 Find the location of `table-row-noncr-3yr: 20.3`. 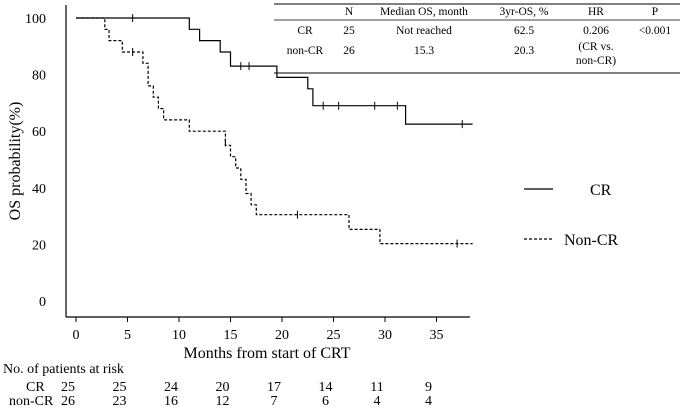

table-row-noncr-3yr: 20.3 is located at coordinates (524, 51).